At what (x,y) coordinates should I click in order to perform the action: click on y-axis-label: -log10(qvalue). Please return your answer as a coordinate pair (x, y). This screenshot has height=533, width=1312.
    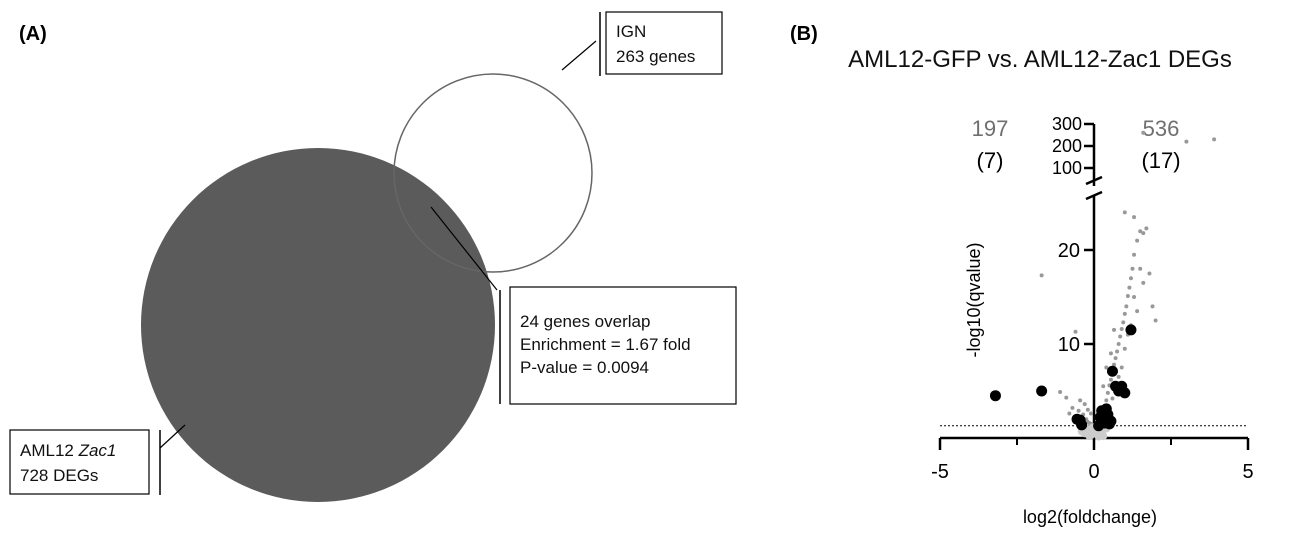
    Looking at the image, I should click on (974, 299).